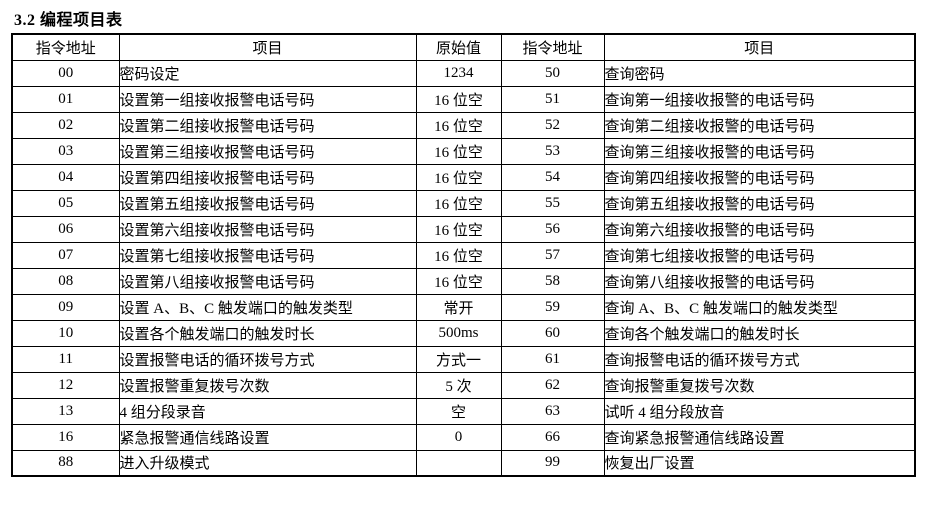 The width and height of the screenshot is (949, 507). What do you see at coordinates (759, 255) in the screenshot?
I see `cell-item-right: 查询第七组接收报警的电话号码` at bounding box center [759, 255].